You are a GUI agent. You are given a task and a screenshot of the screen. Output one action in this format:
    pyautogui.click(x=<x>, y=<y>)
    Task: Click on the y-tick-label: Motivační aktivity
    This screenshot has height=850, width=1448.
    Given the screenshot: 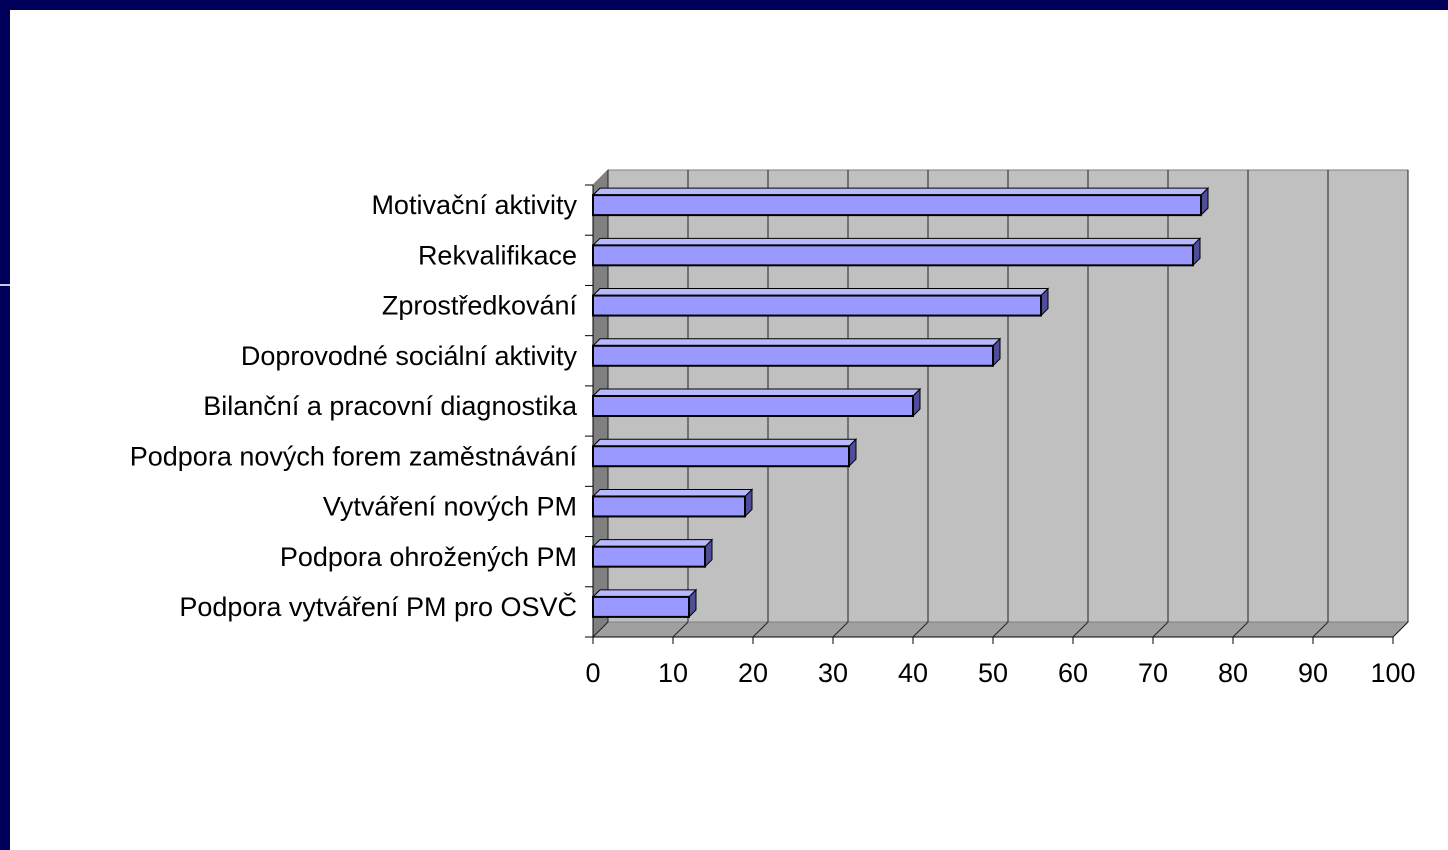 What is the action you would take?
    pyautogui.click(x=474, y=205)
    